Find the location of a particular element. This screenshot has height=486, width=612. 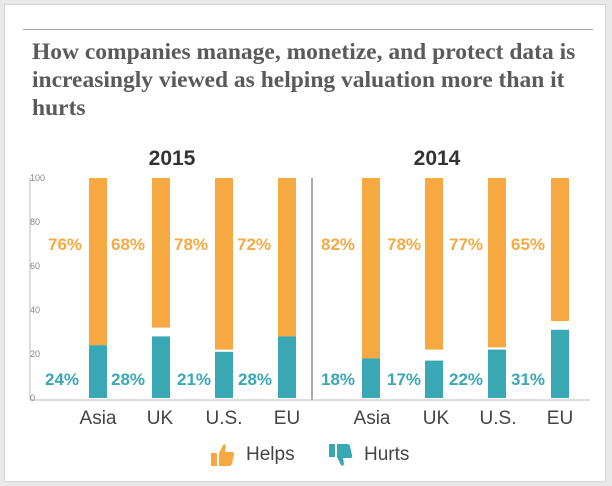

y-tick-label: 100 is located at coordinates (37, 178).